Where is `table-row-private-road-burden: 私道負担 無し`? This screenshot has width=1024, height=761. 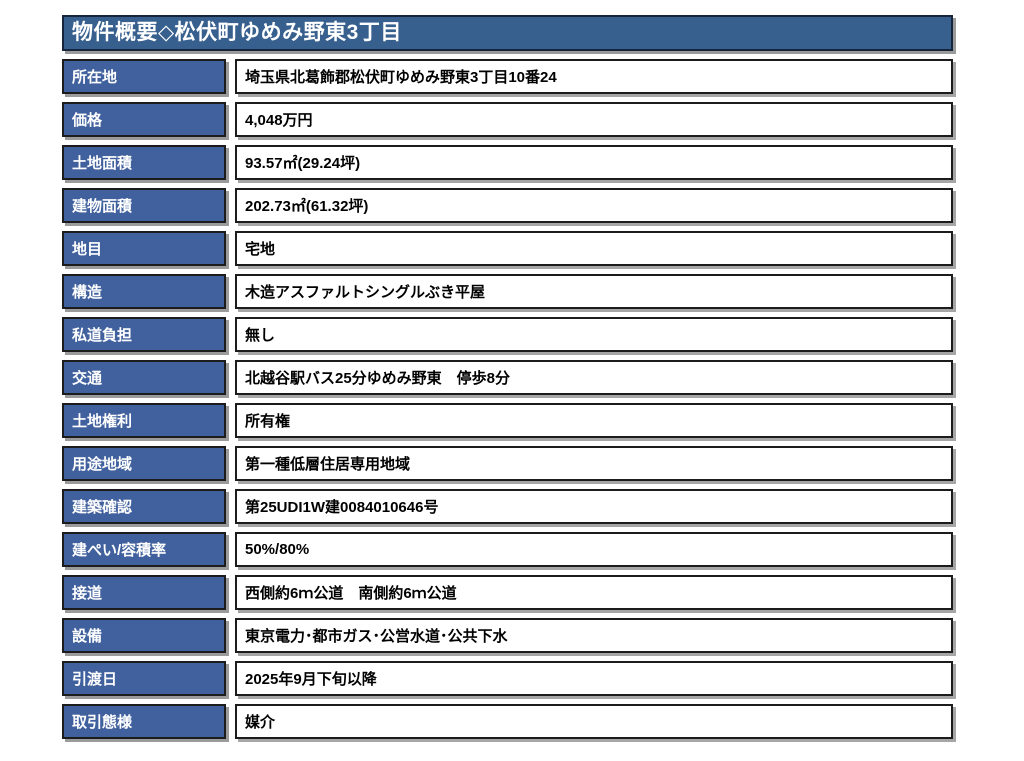 table-row-private-road-burden: 私道負担 無し is located at coordinates (507, 334).